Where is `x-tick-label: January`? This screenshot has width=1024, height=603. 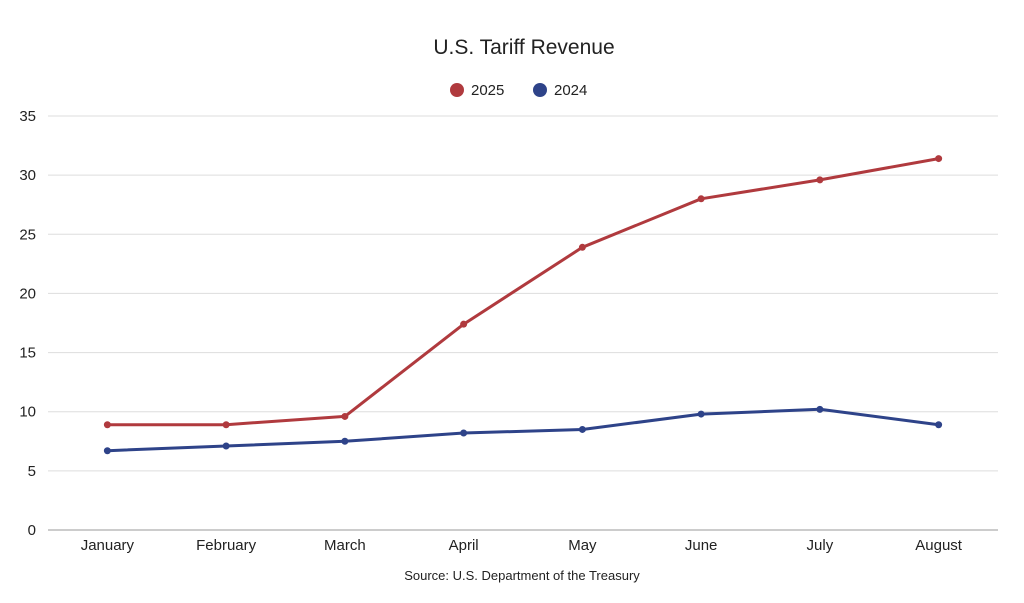 x-tick-label: January is located at coordinates (108, 545).